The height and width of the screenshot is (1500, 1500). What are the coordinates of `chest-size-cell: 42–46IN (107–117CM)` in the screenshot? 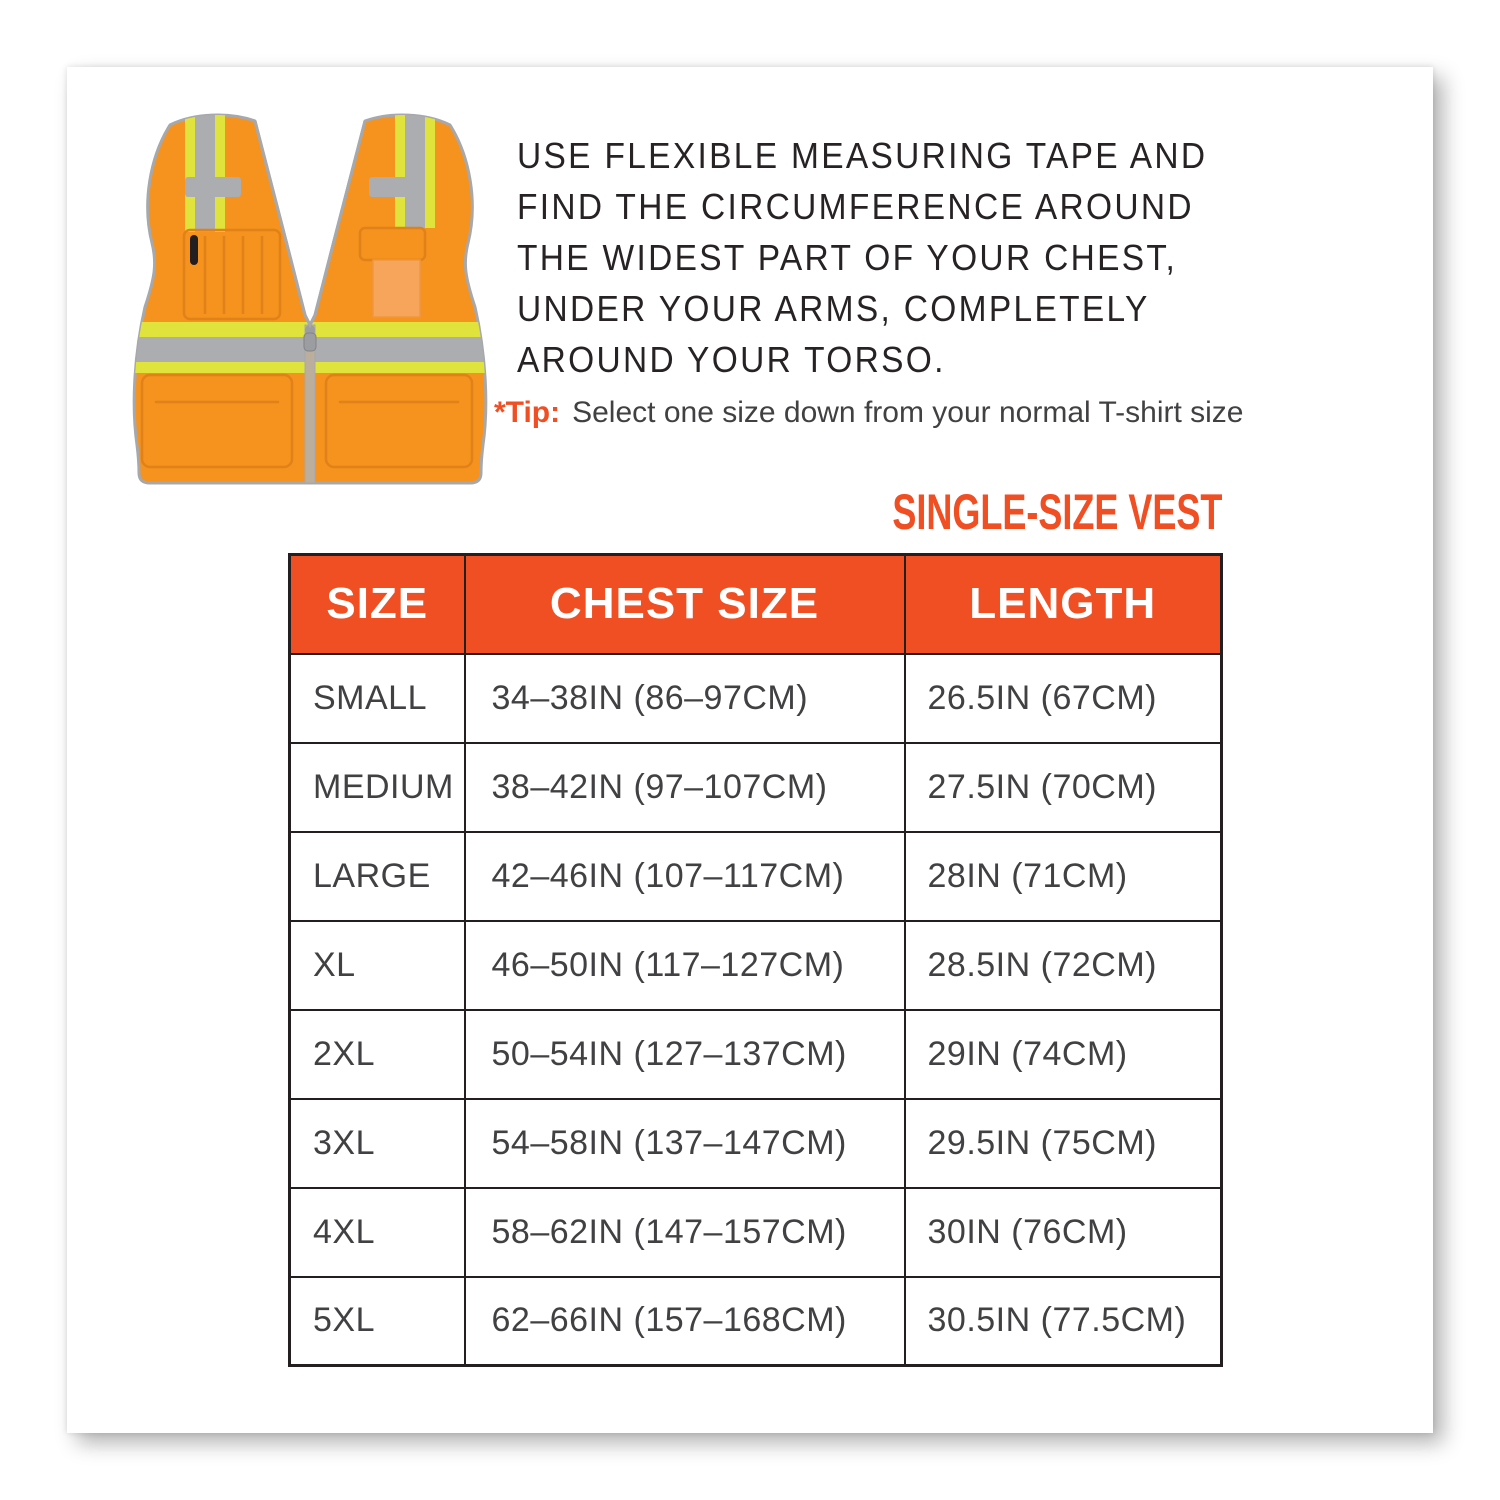 It's located at (684, 876).